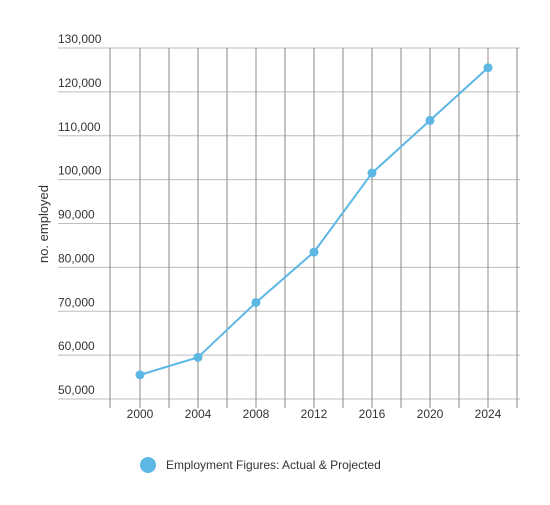 Image resolution: width=550 pixels, height=505 pixels. Describe the element at coordinates (79, 127) in the screenshot. I see `y-tick-label: 110,000` at that location.